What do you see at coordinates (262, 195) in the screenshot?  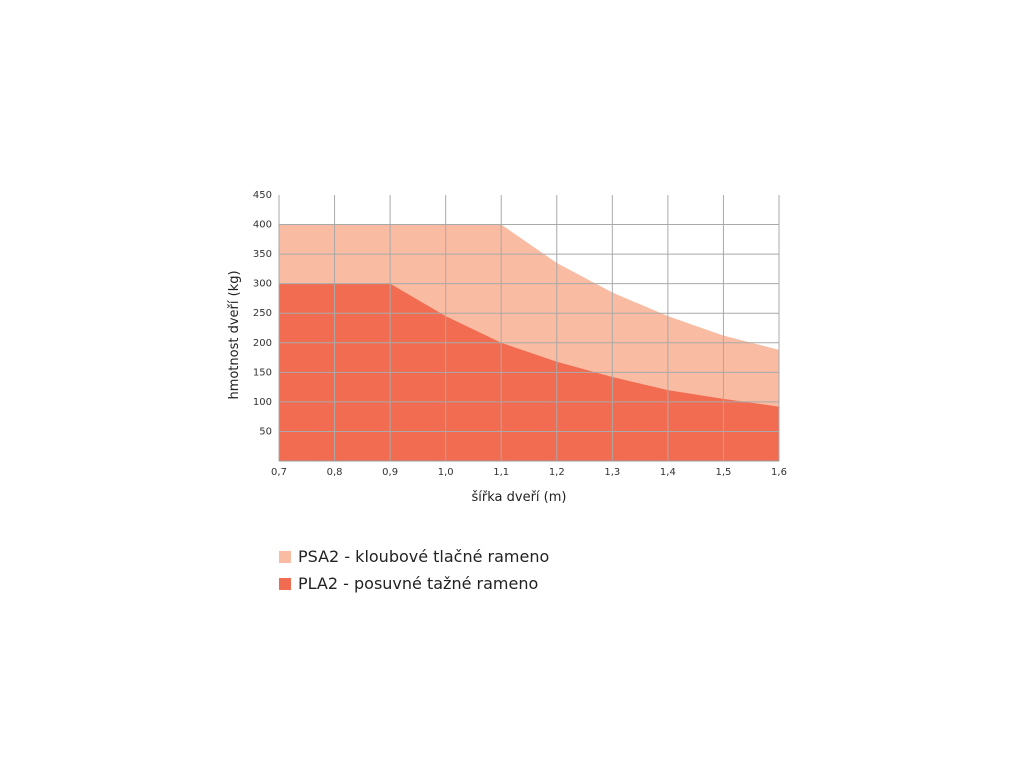 I see `y-tick-label: 450` at bounding box center [262, 195].